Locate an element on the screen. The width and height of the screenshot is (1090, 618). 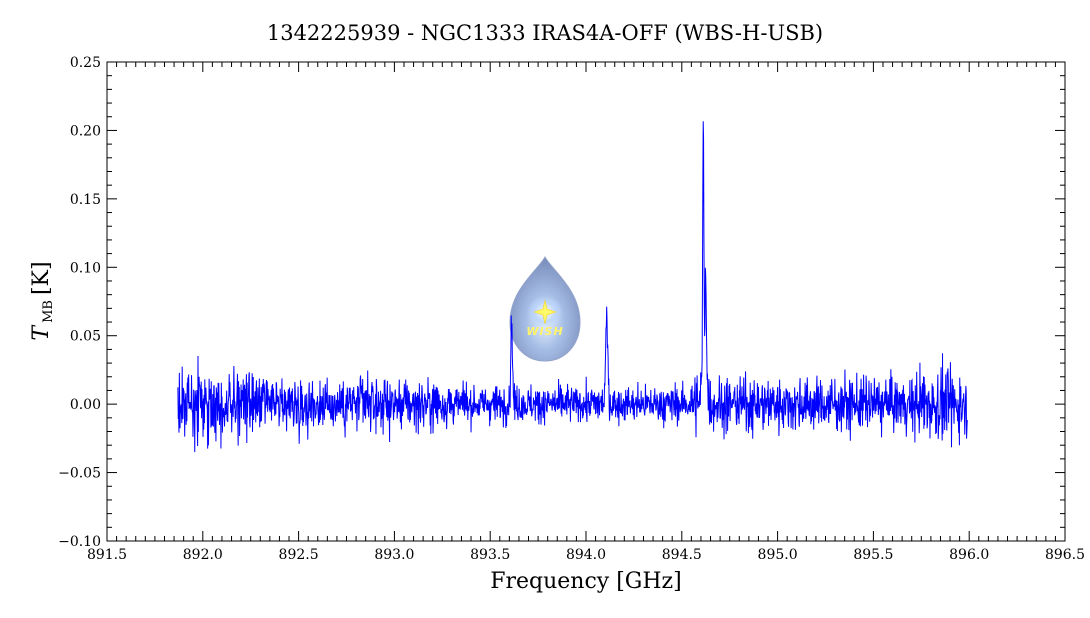
y-axis-label-subscript: MB is located at coordinates (48, 311).